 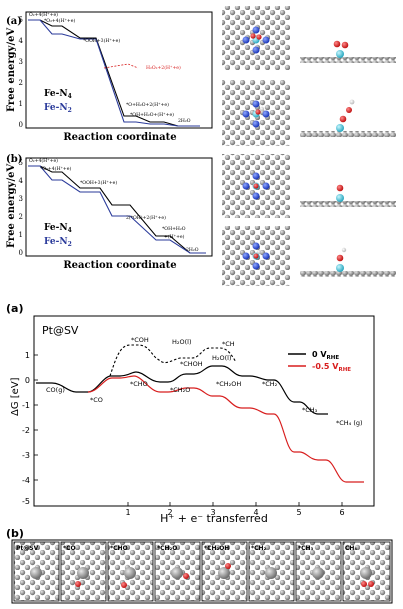 I want to click on bottom-a-ytick: -5, so click(x=26, y=501).